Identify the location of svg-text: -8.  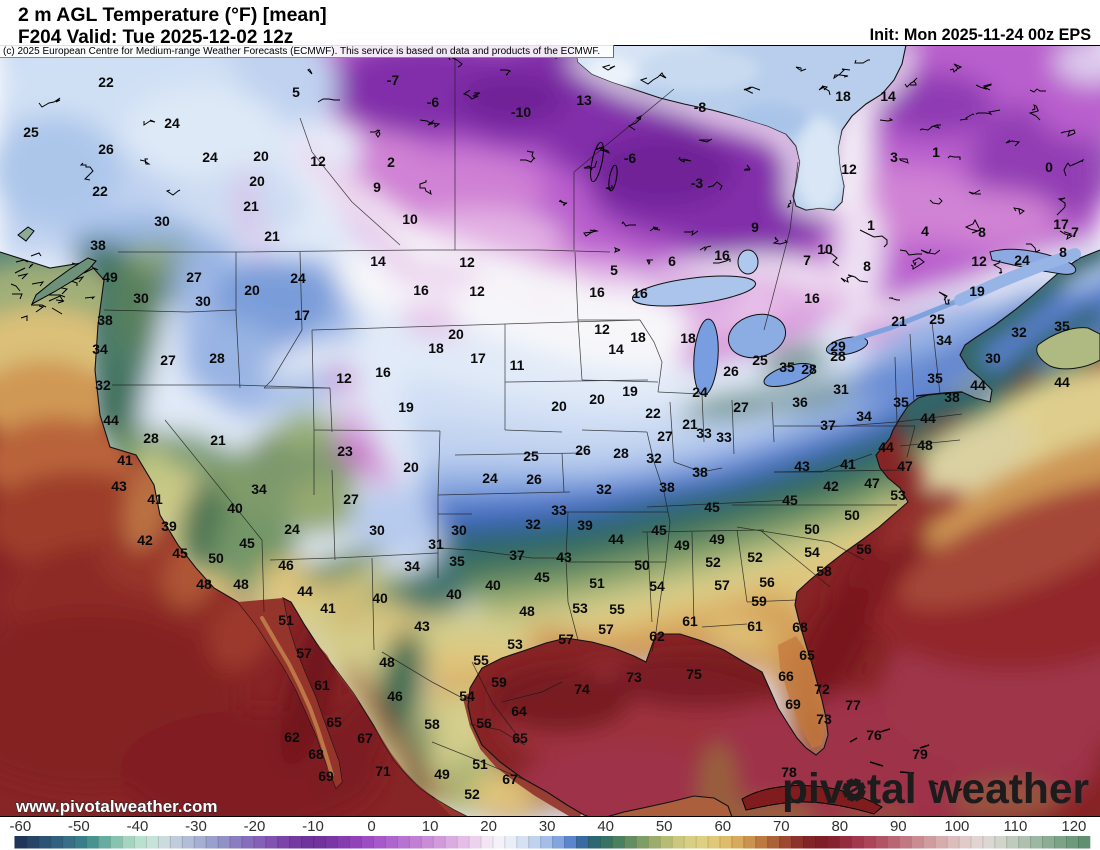
(700, 107).